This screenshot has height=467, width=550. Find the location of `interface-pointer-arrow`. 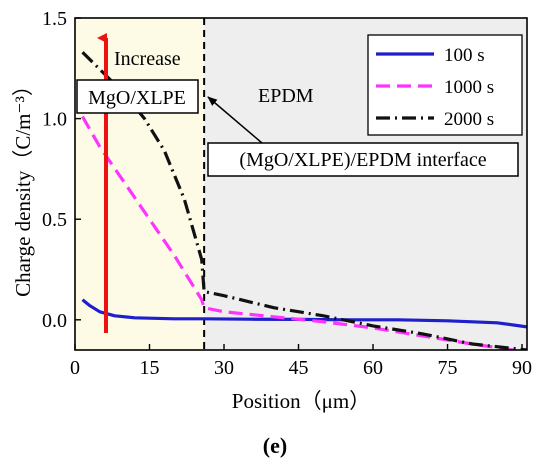

interface-pointer-arrow is located at coordinates (235, 120).